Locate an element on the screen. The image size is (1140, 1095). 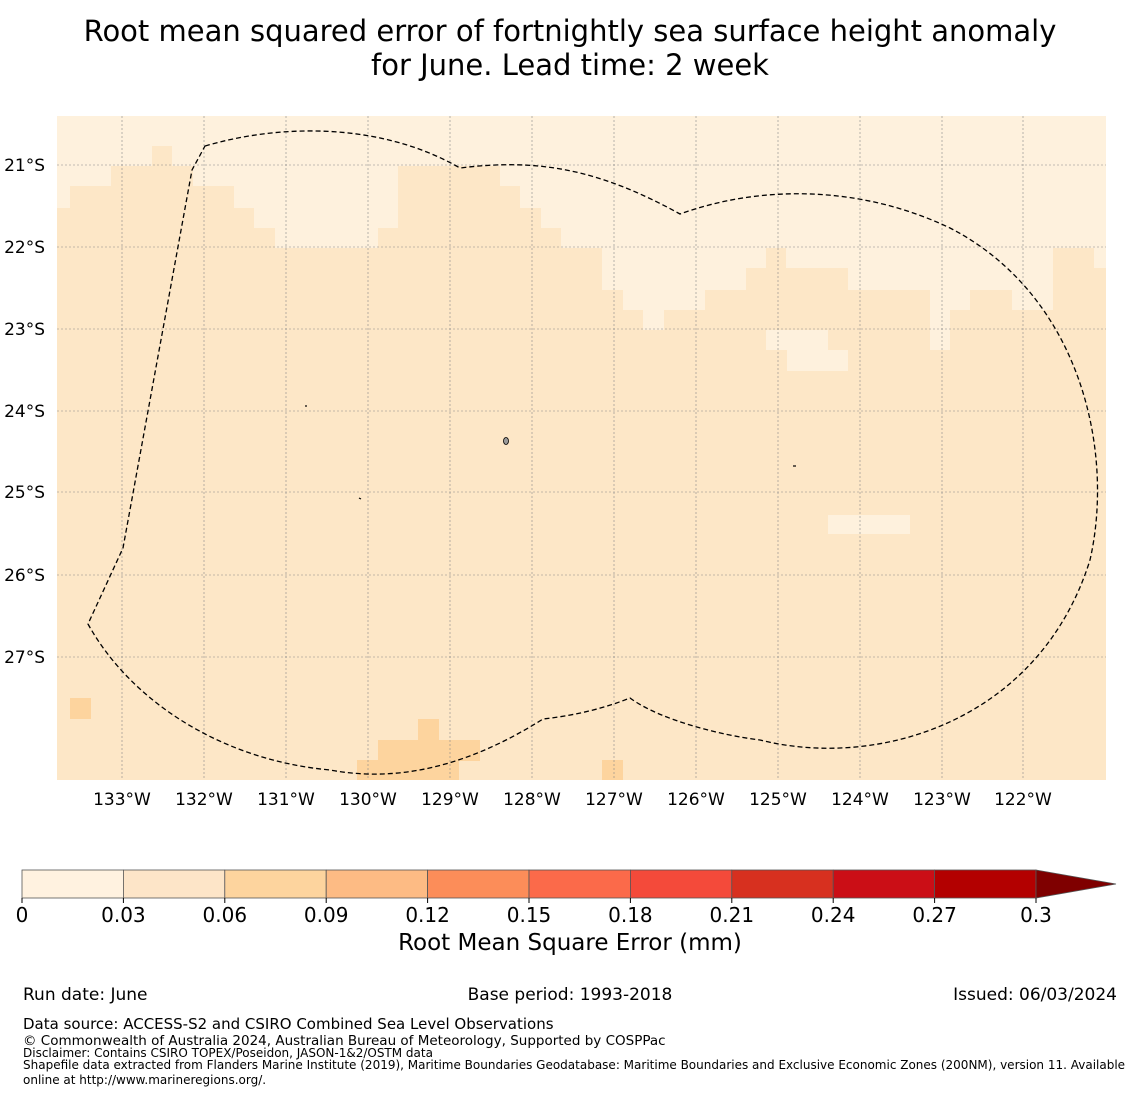
latitude-labels: 21°S 22°S 23°S 24°S 25°S 26°S 27°S is located at coordinates (24, 412).